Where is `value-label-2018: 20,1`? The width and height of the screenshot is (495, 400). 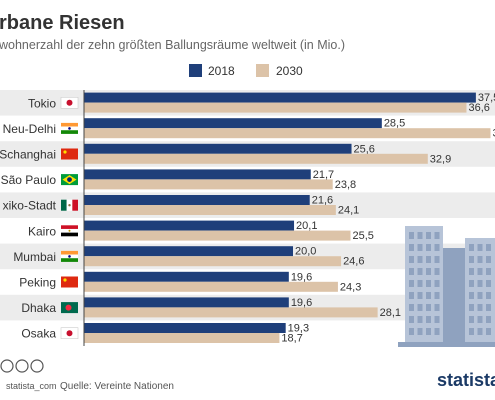
value-label-2018: 20,1 is located at coordinates (306, 226).